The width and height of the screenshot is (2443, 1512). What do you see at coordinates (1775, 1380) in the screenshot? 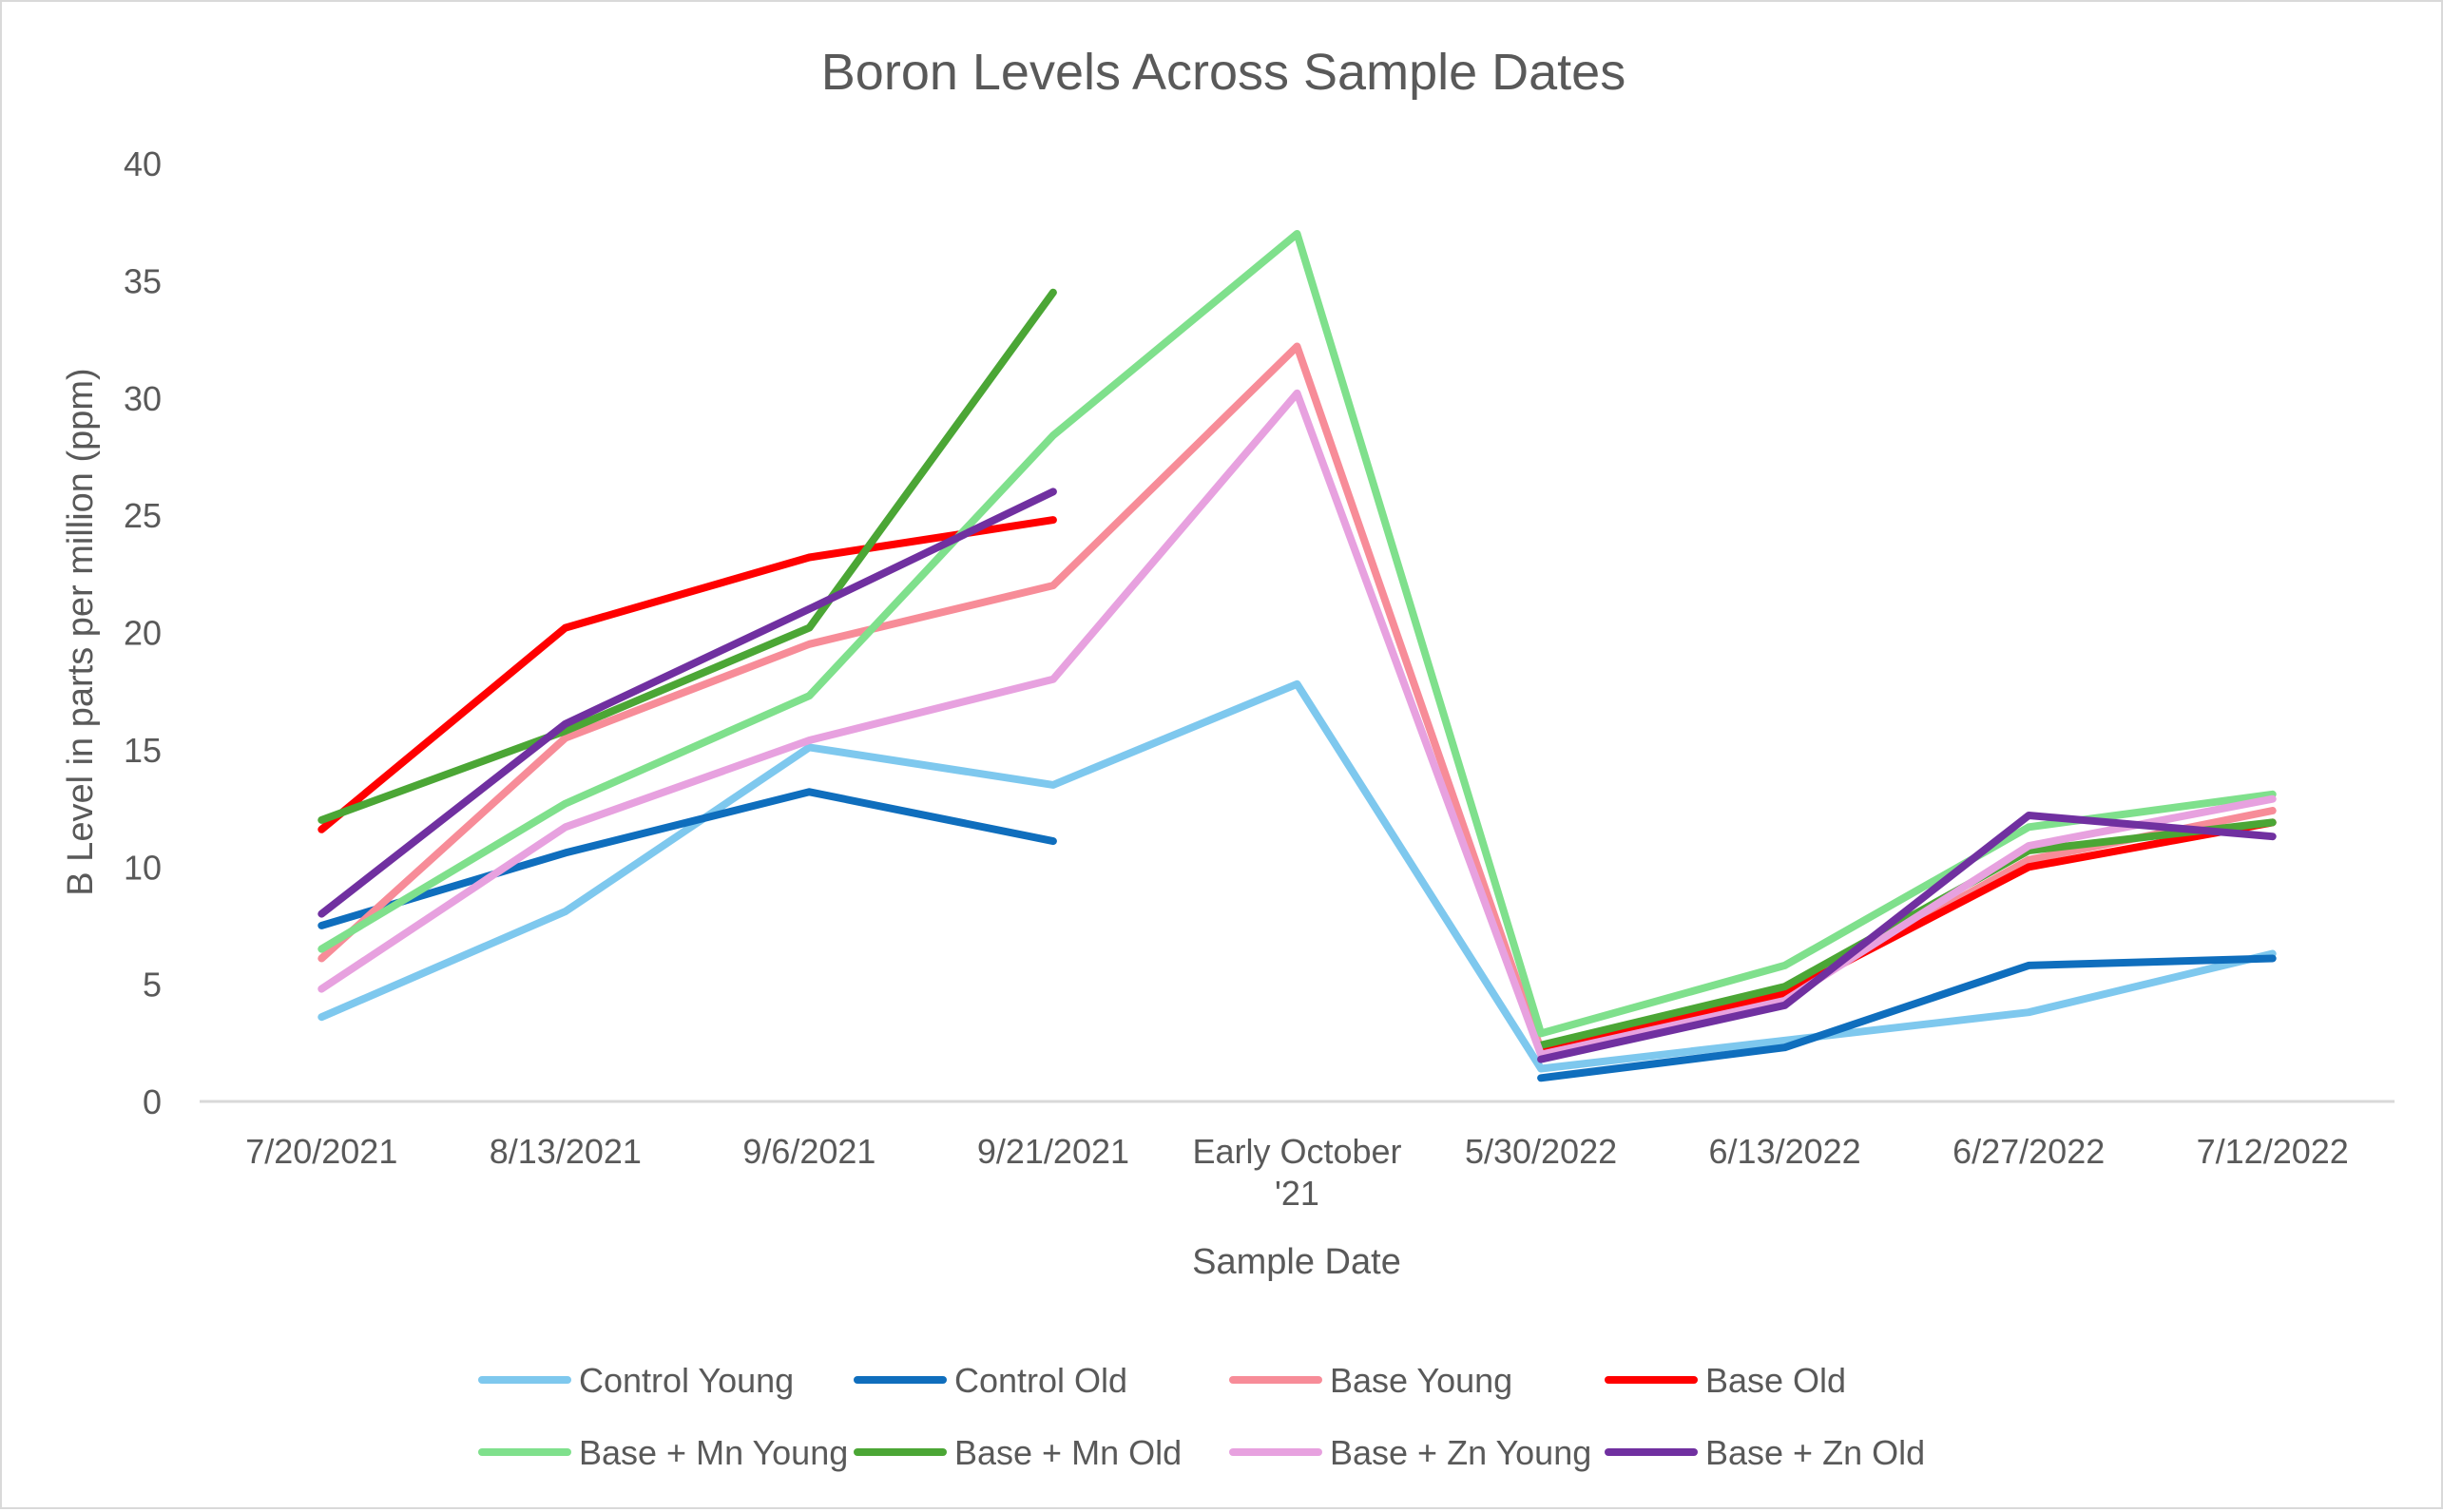
I see `legend-label: Base Old` at bounding box center [1775, 1380].